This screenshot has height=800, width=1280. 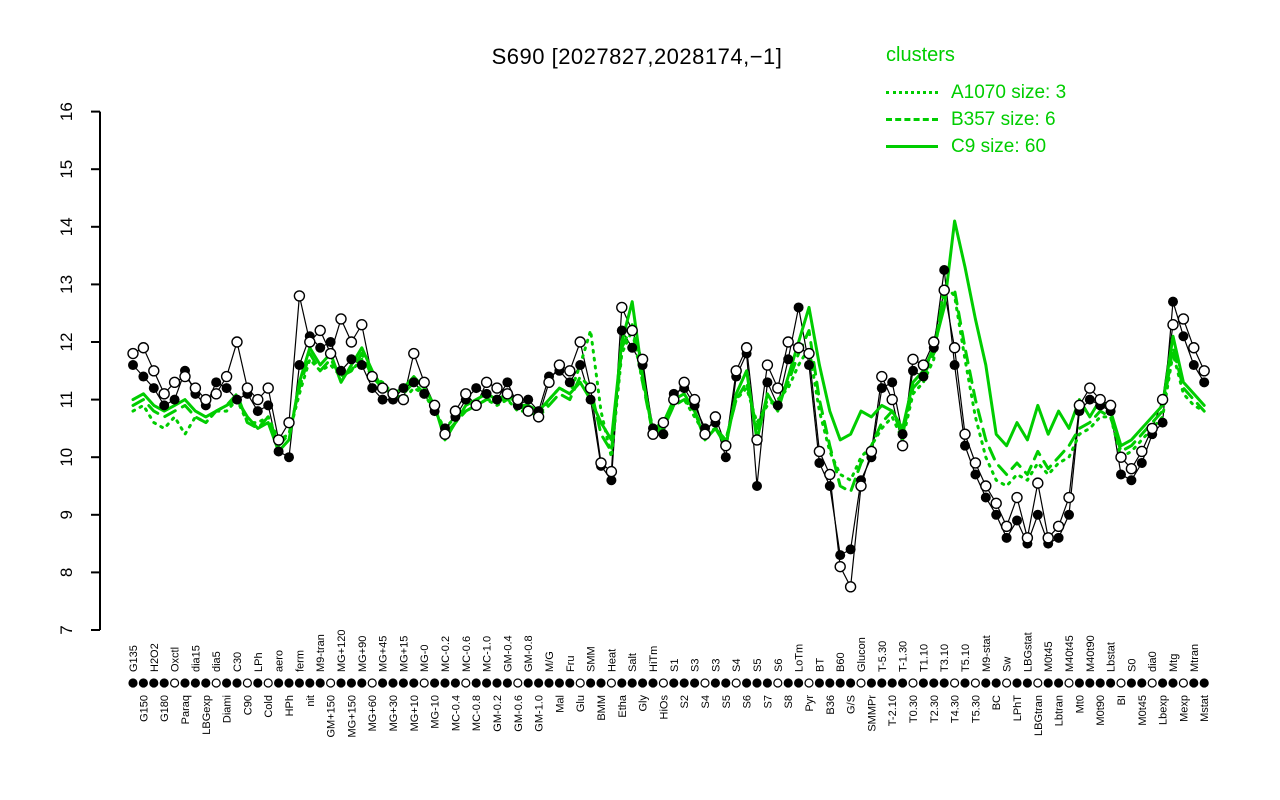 What do you see at coordinates (134, 658) in the screenshot?
I see `condition-label-top: G135` at bounding box center [134, 658].